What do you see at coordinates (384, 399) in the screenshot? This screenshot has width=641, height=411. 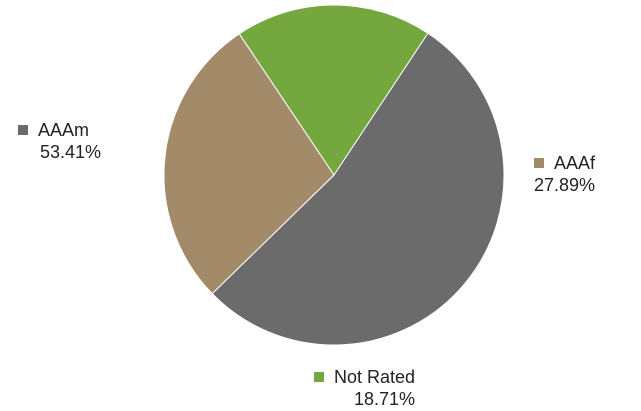 I see `slice-value-not-rated: 18.71%` at bounding box center [384, 399].